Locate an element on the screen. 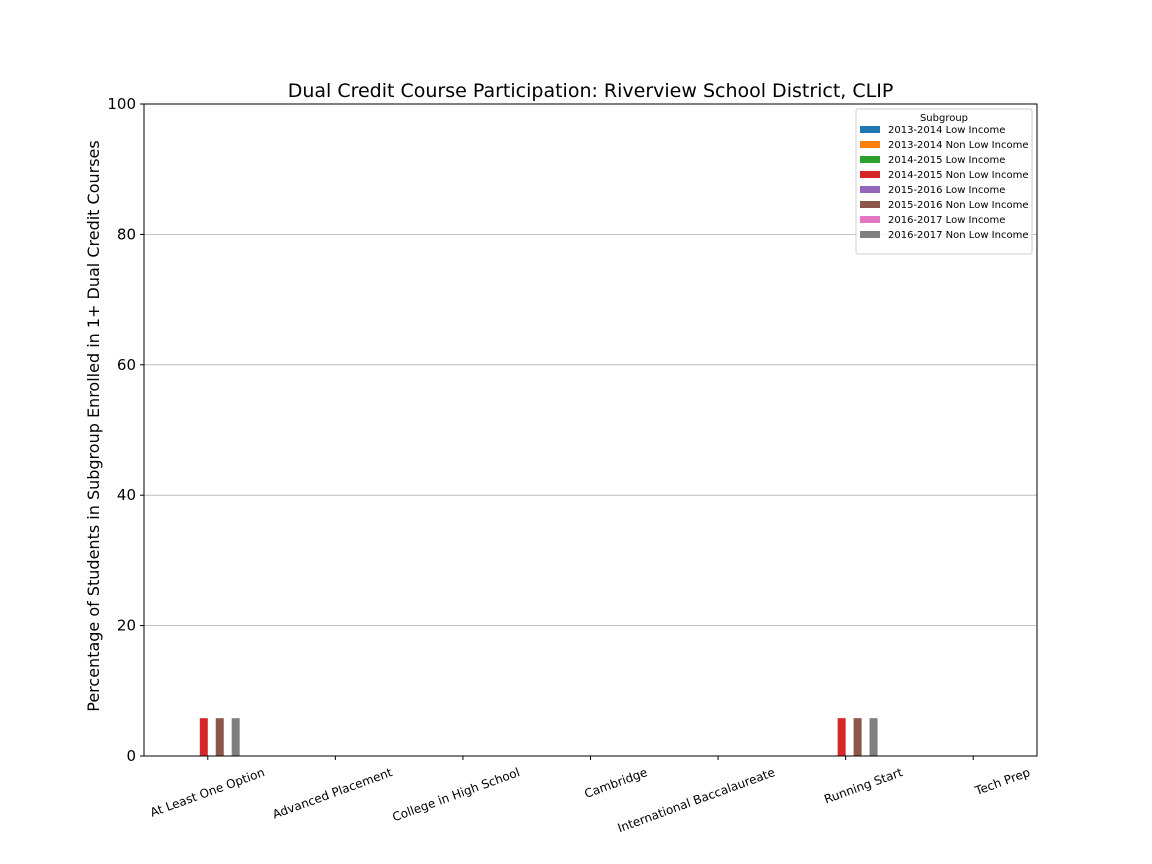 This screenshot has width=1152, height=864. legend-label: 2016-2017 Low Income is located at coordinates (946, 220).